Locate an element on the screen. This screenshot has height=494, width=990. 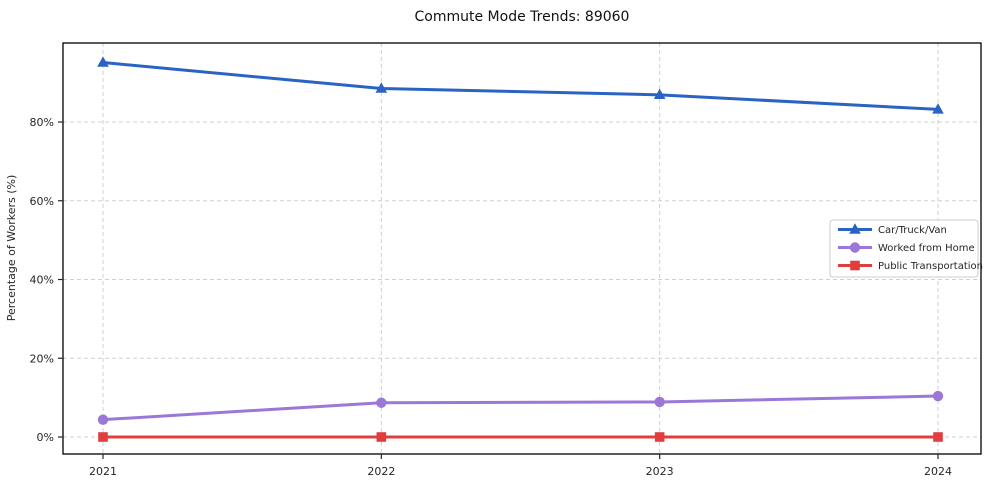
legend-marker-public-transportation is located at coordinates (855, 265).